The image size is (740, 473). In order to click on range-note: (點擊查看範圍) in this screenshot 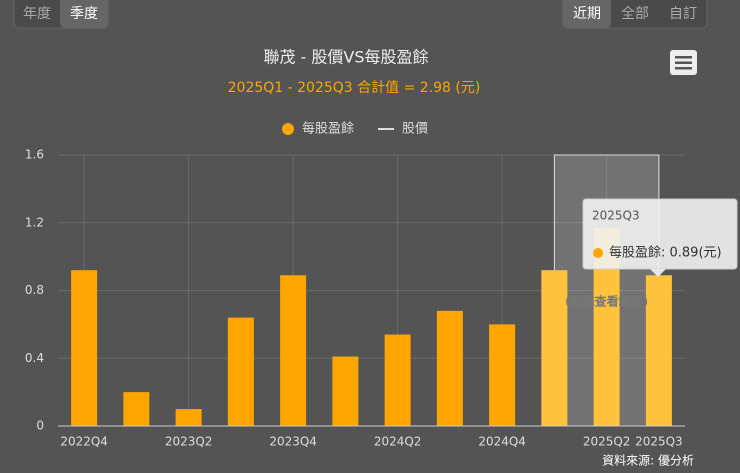, I will do `click(606, 301)`.